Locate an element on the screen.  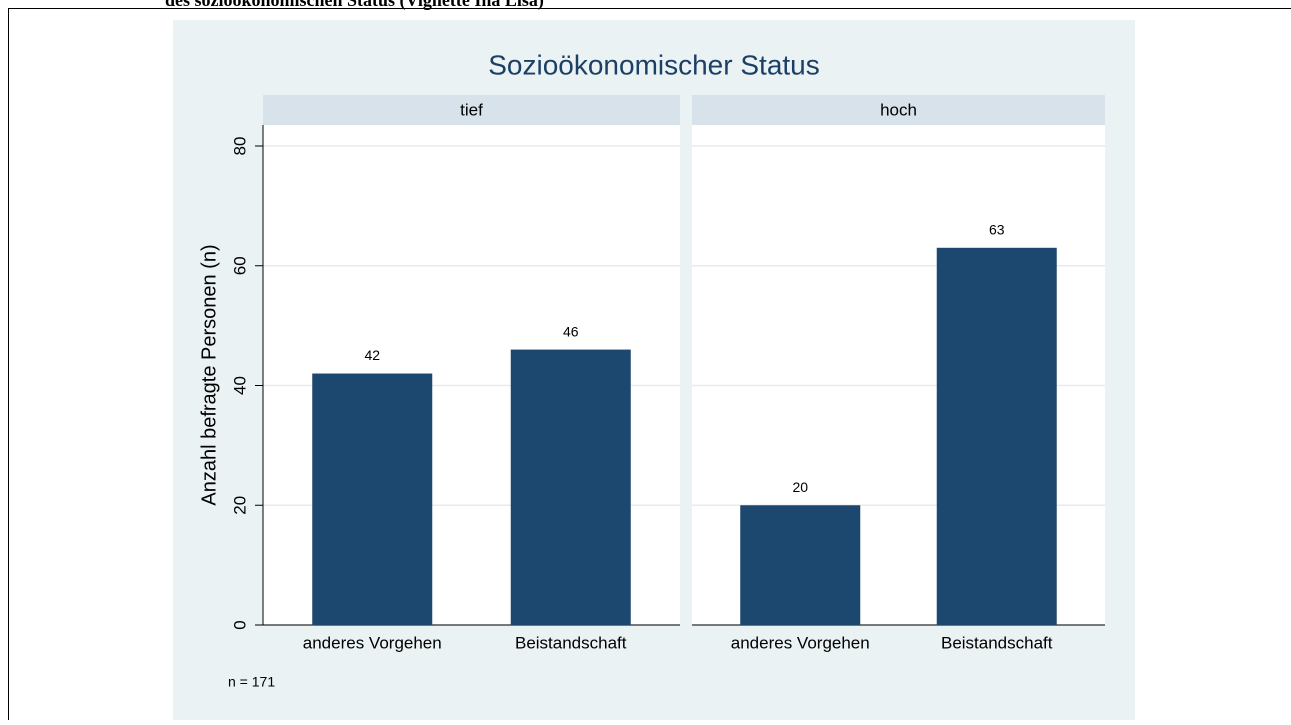
y-tick-label: 80 is located at coordinates (239, 146).